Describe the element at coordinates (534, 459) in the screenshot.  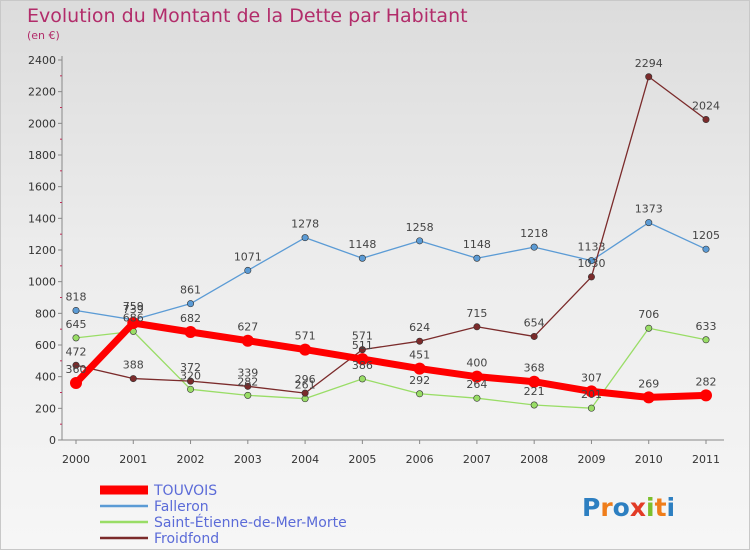
I see `x-tick-label: 2008` at that location.